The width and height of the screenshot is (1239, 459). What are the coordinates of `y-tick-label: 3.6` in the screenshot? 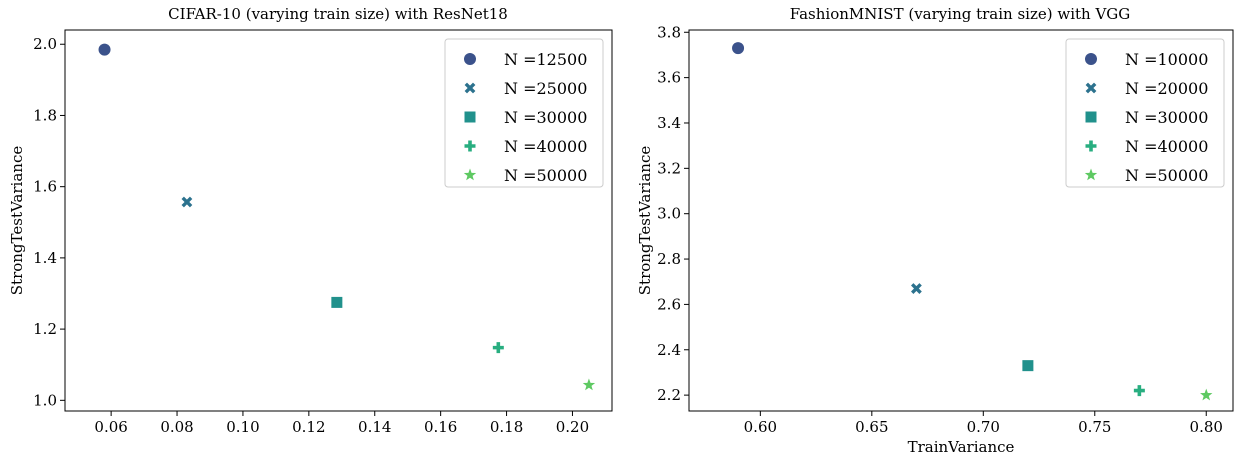 It's located at (669, 78).